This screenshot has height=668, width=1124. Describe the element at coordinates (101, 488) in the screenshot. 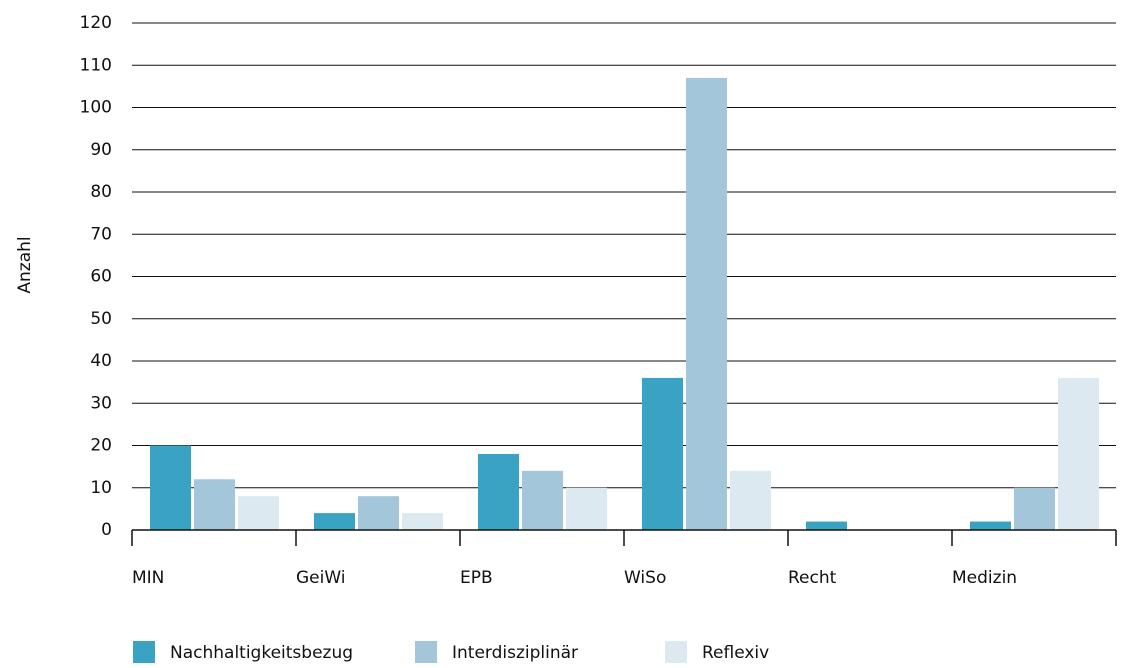

I see `y-tick-label: 10` at that location.